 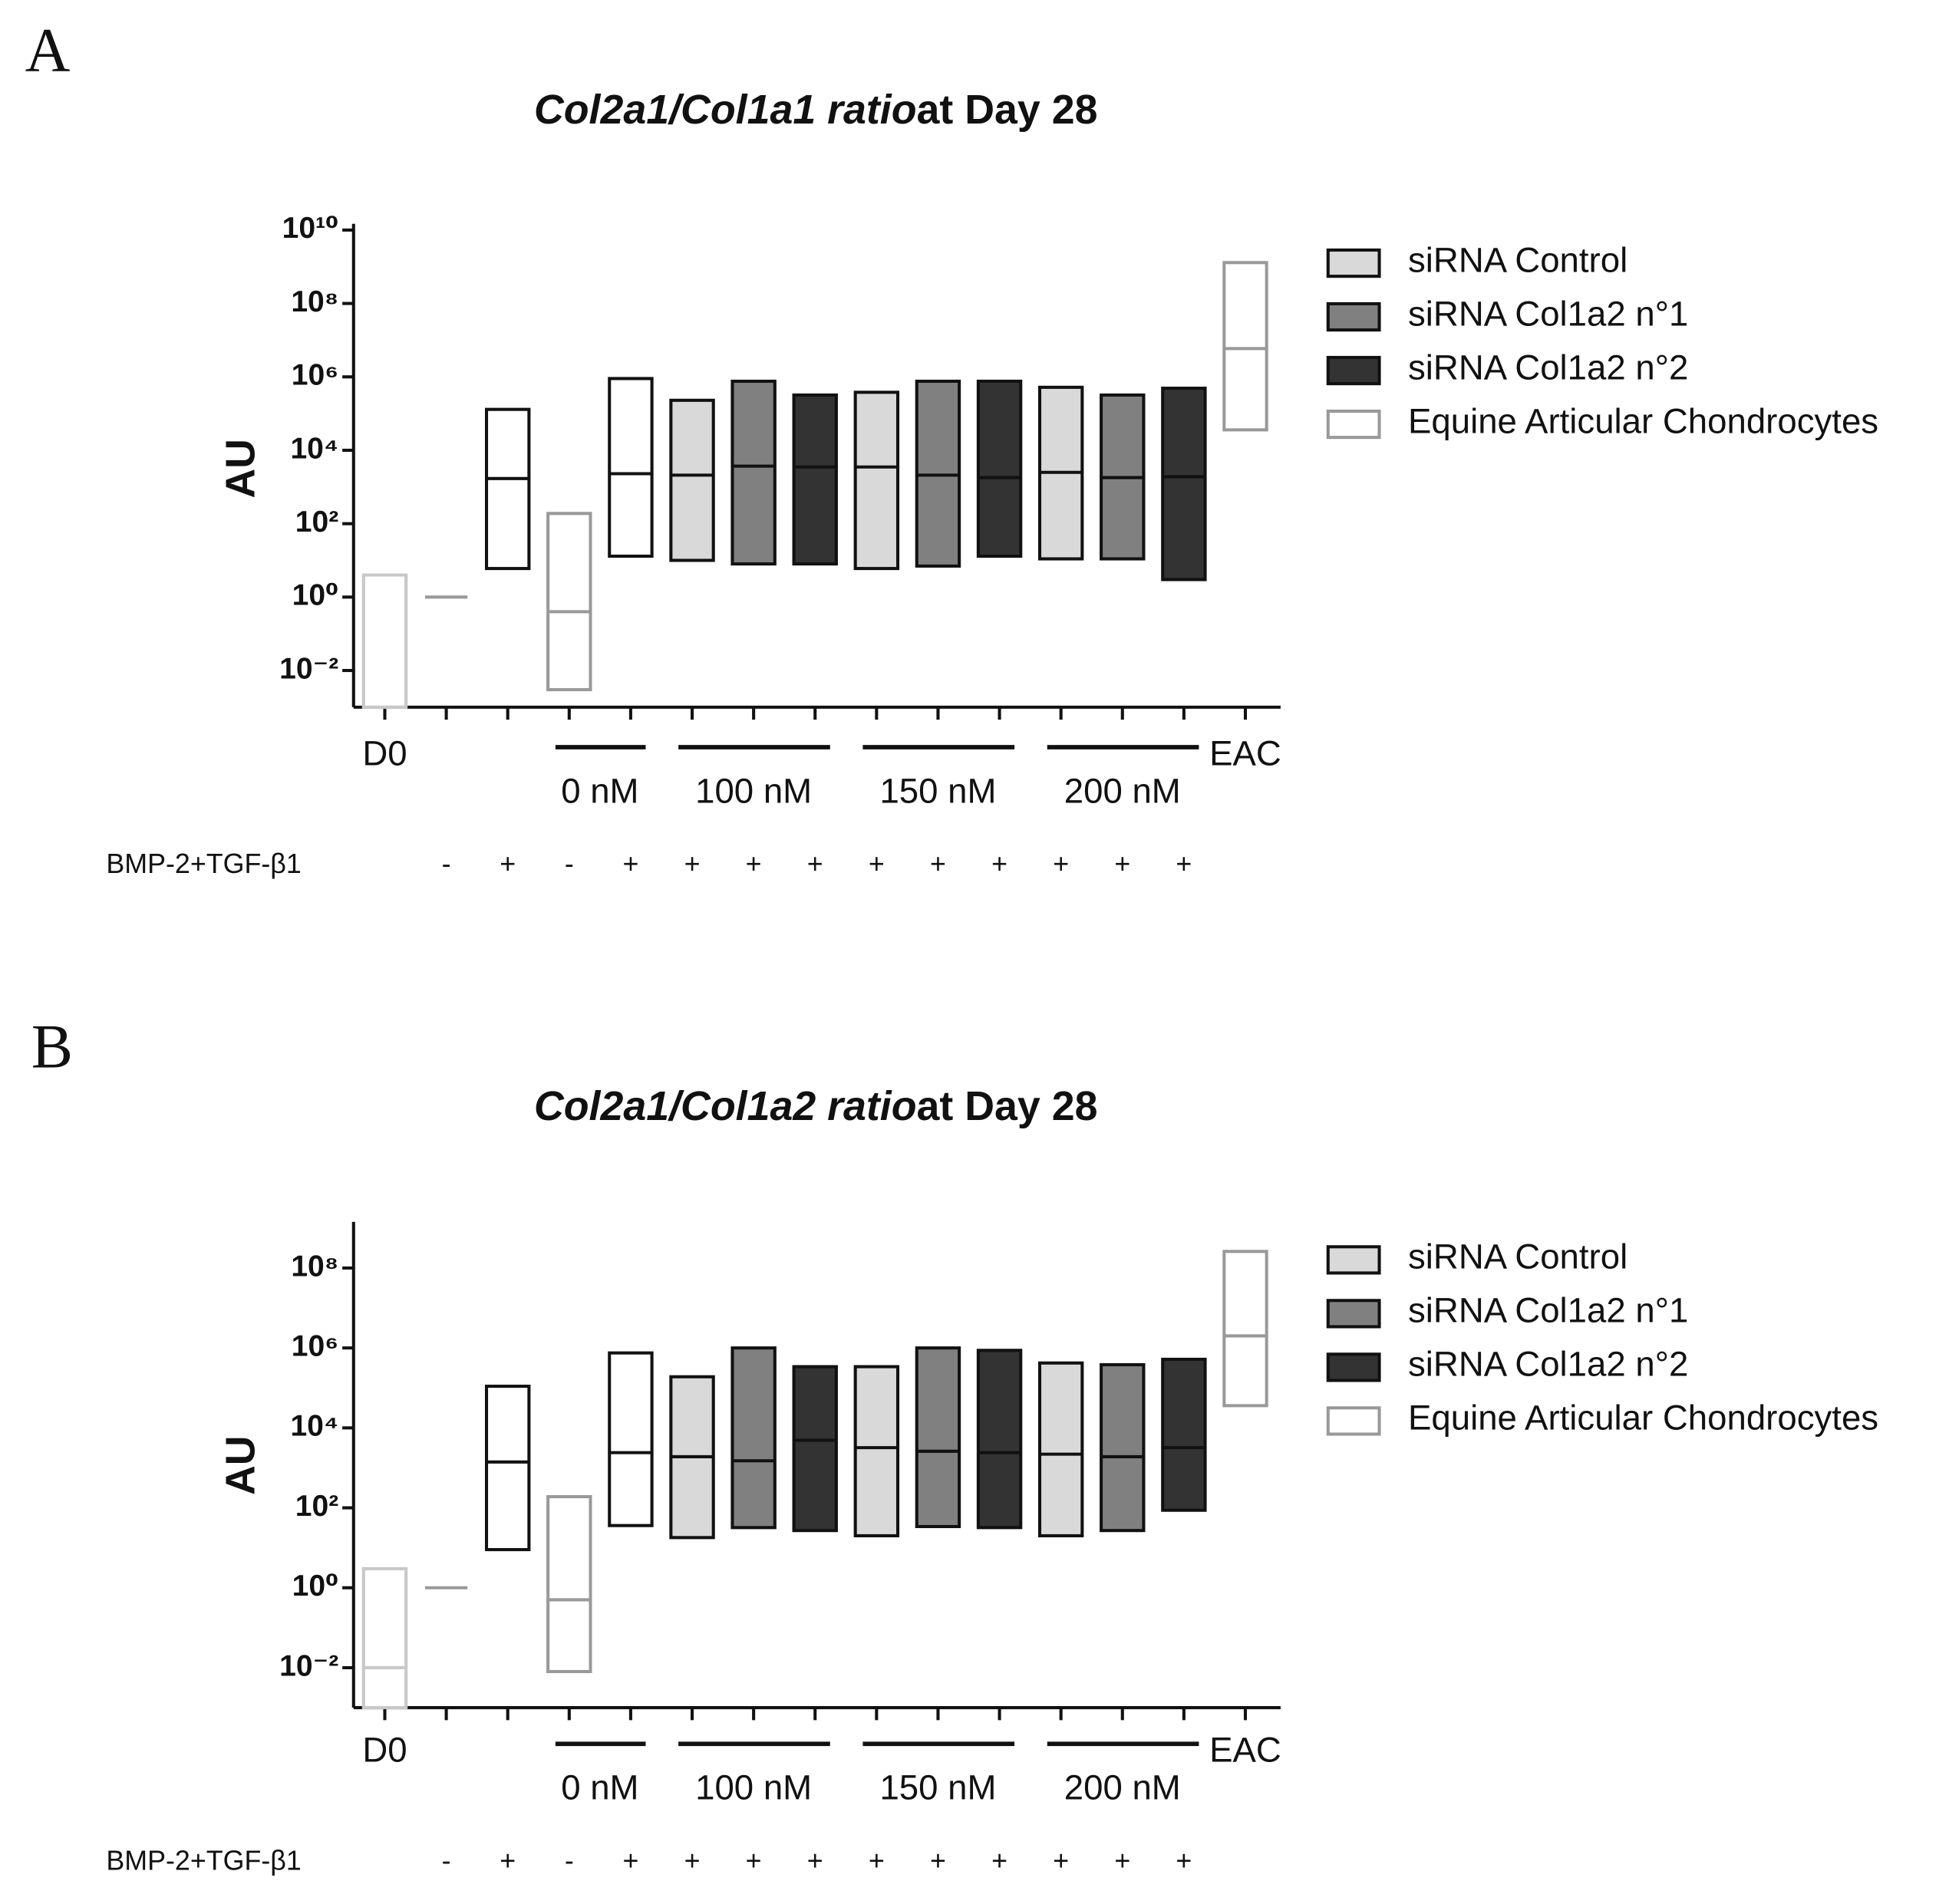 I want to click on y-tick-label: 10¹⁰, so click(x=310, y=228).